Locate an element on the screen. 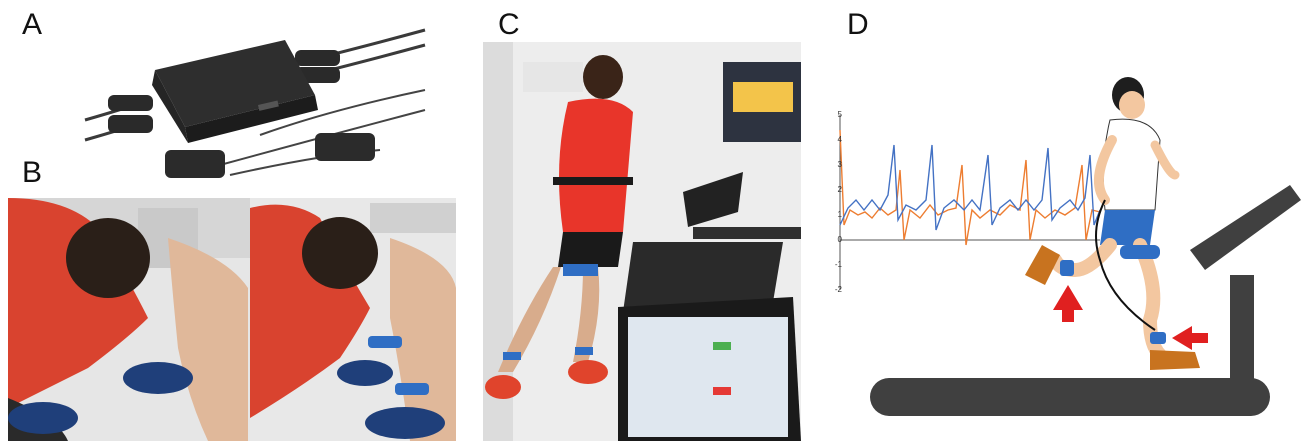  treadmill-belt is located at coordinates (1070, 397).